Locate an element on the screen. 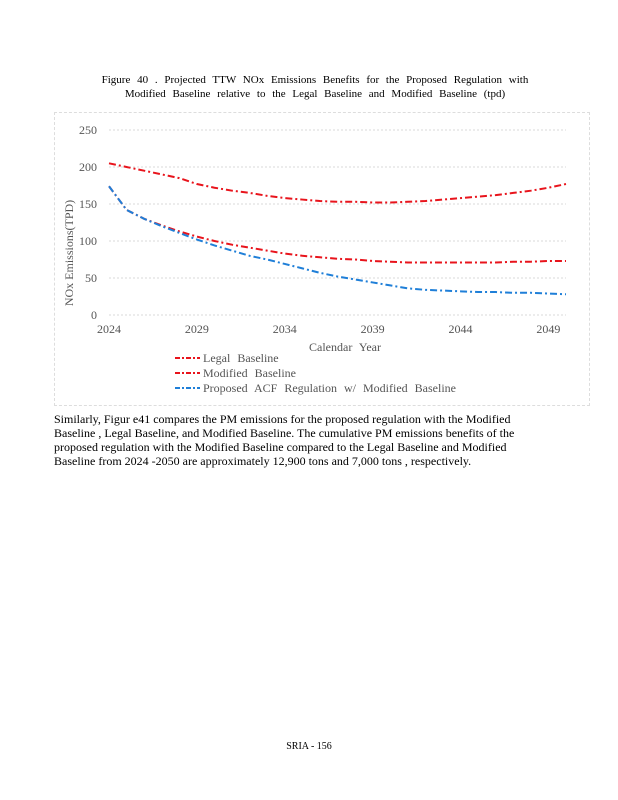  x-axis-label: Calendar Year is located at coordinates (345, 347).